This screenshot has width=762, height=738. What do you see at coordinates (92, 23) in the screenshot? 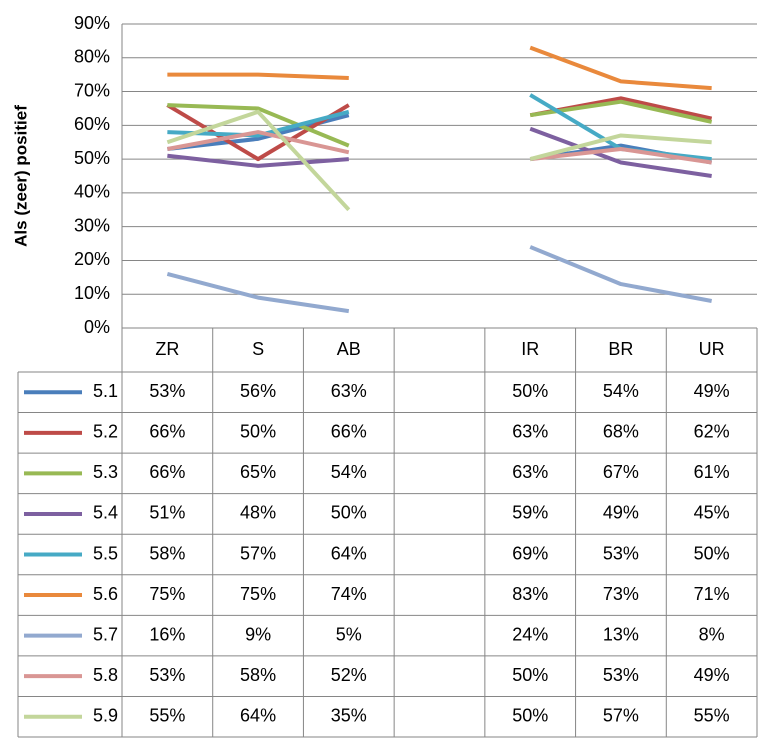
I see `y-tick-label: 90%` at bounding box center [92, 23].